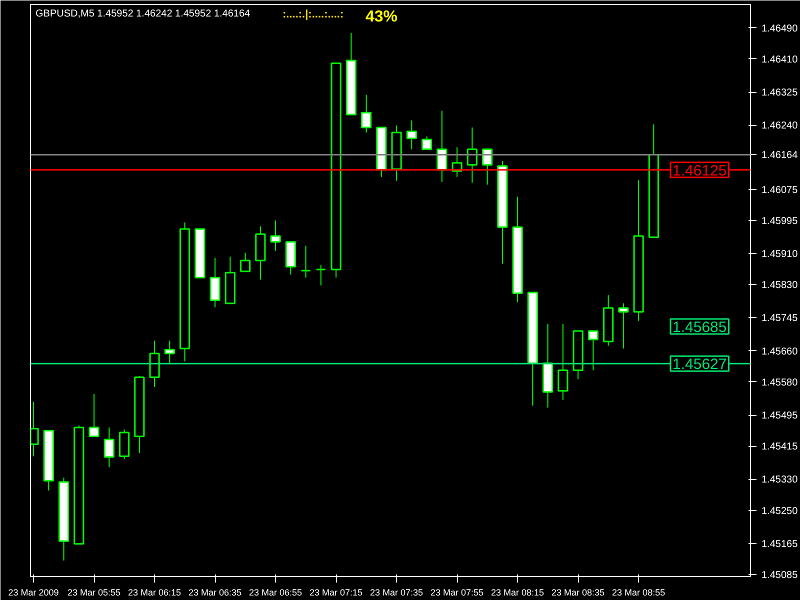  What do you see at coordinates (94, 593) in the screenshot?
I see `x-tick-label: 23 Mar 05:55` at bounding box center [94, 593].